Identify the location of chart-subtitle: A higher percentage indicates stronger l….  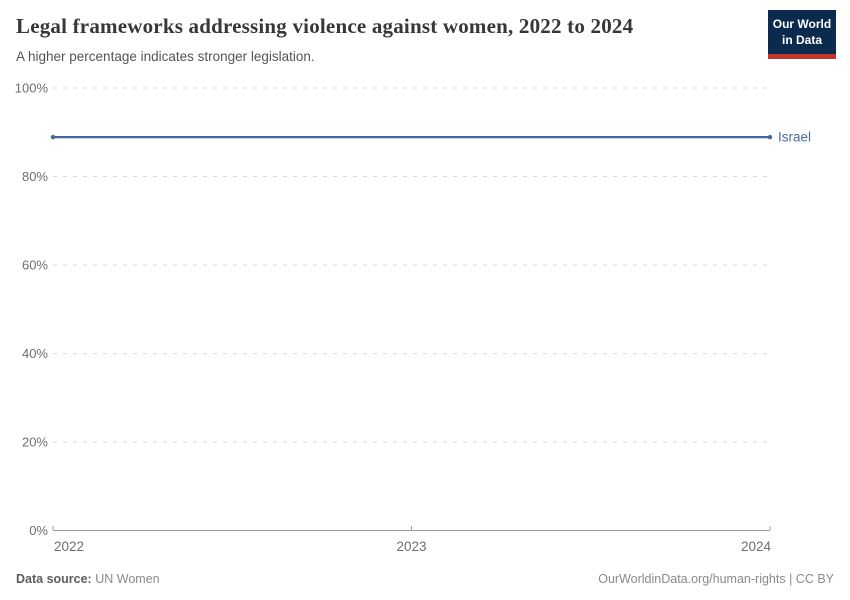
(165, 56).